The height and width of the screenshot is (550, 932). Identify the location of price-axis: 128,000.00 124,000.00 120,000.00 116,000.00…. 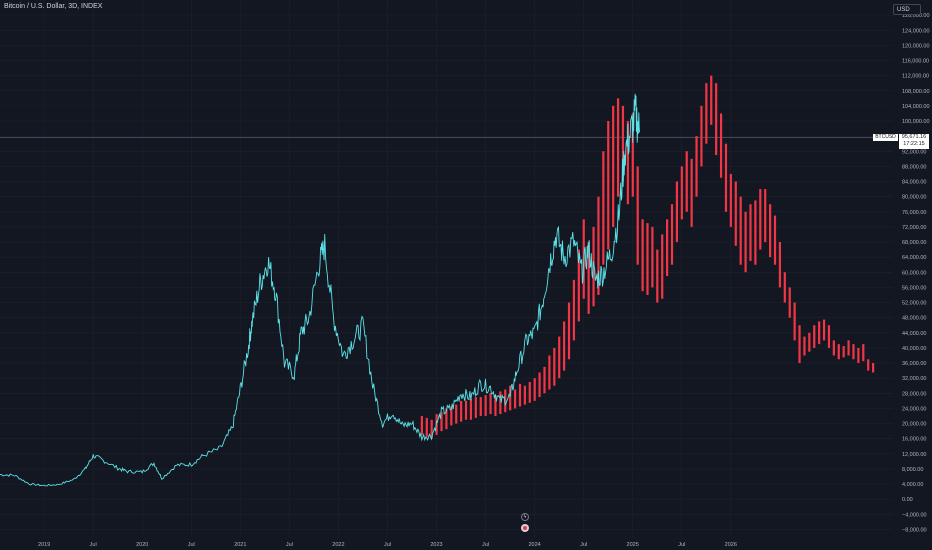
(916, 273).